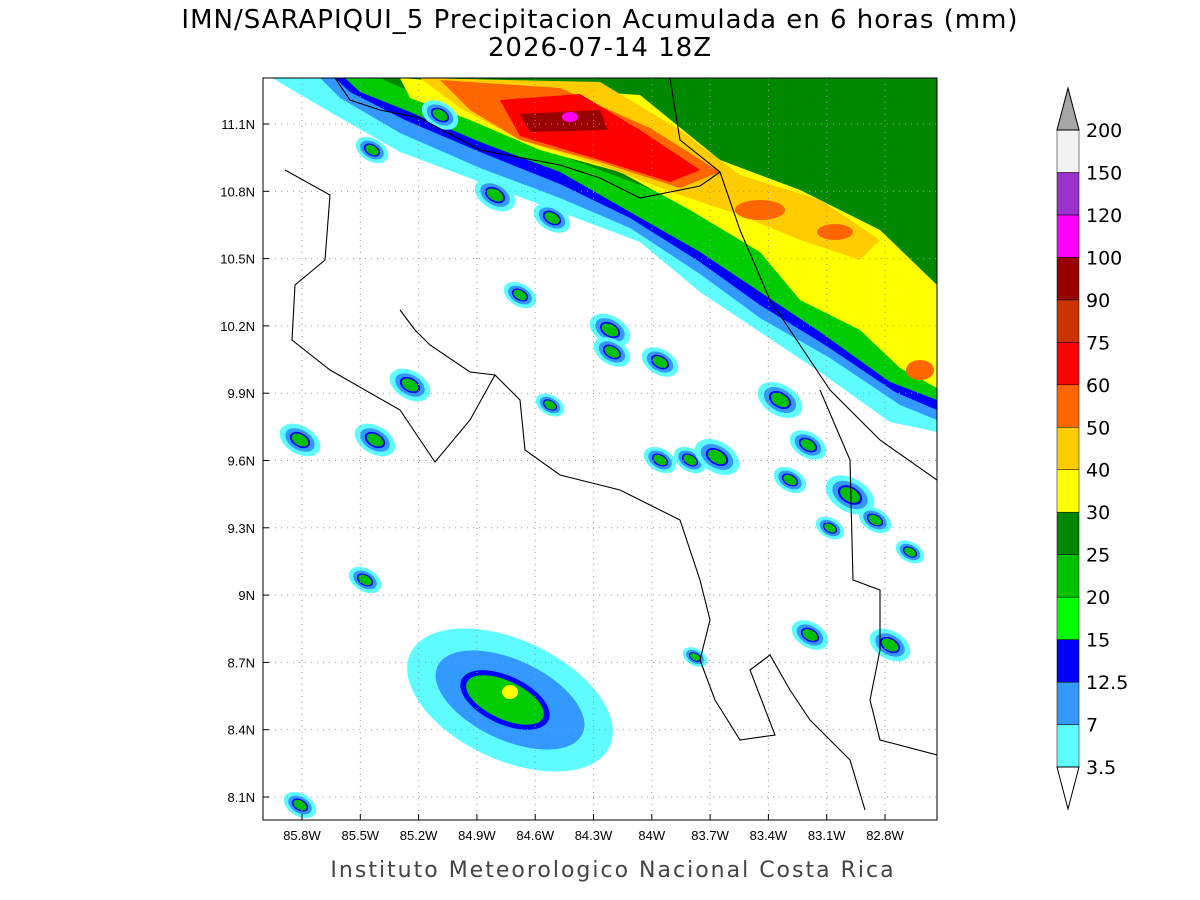  I want to click on colorbar-label: 200, so click(1104, 131).